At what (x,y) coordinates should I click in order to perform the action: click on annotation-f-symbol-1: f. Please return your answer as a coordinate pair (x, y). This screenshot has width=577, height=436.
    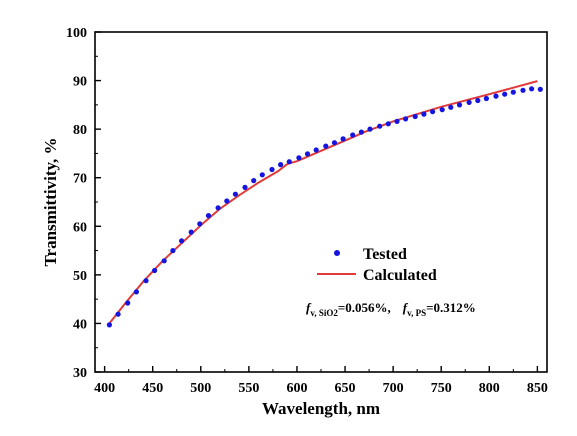
    Looking at the image, I should click on (309, 307).